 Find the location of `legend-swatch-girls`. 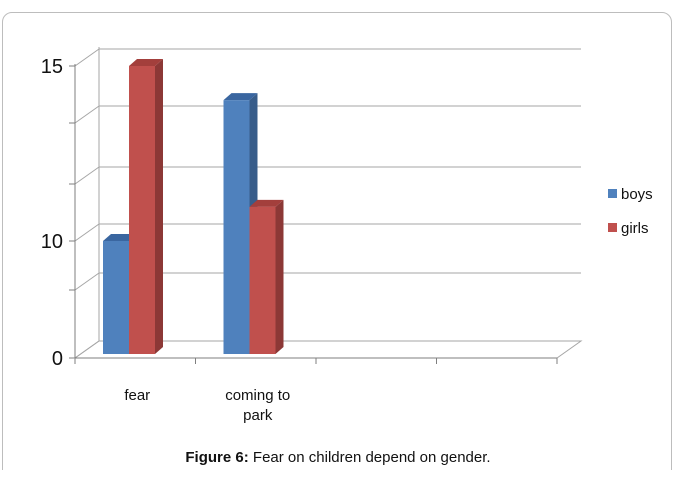

legend-swatch-girls is located at coordinates (612, 227).